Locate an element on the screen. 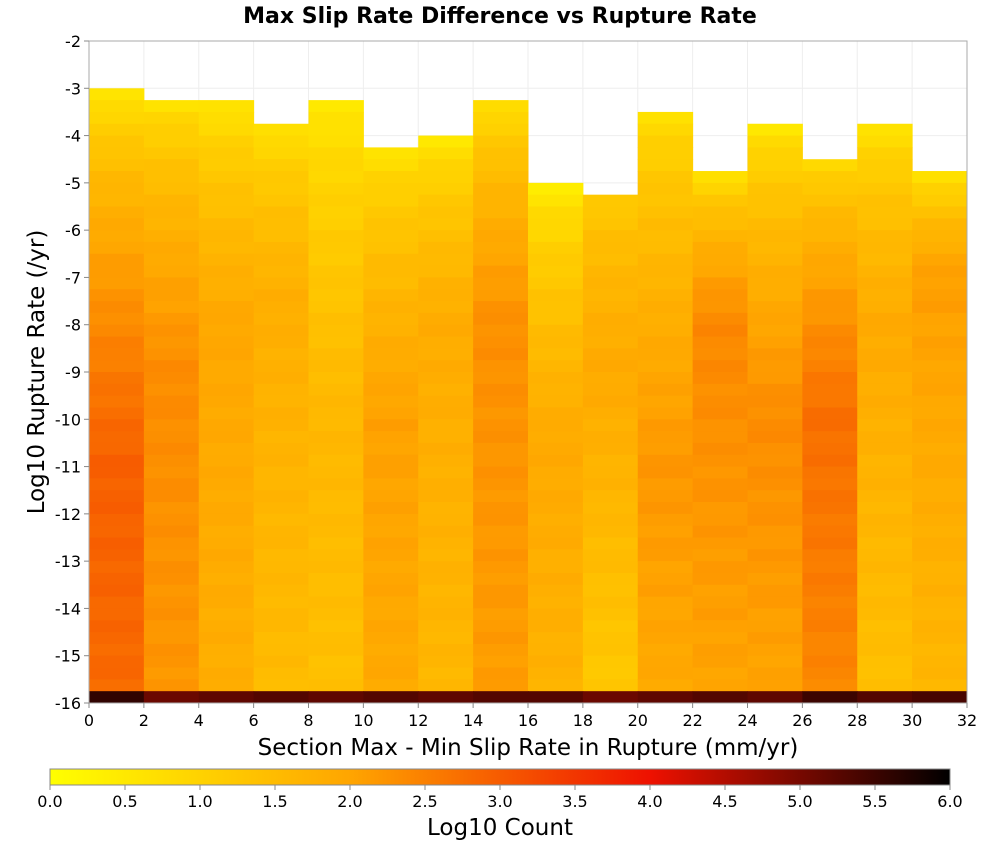 This screenshot has width=1000, height=850. y-tick-label: -9 is located at coordinates (73, 372).